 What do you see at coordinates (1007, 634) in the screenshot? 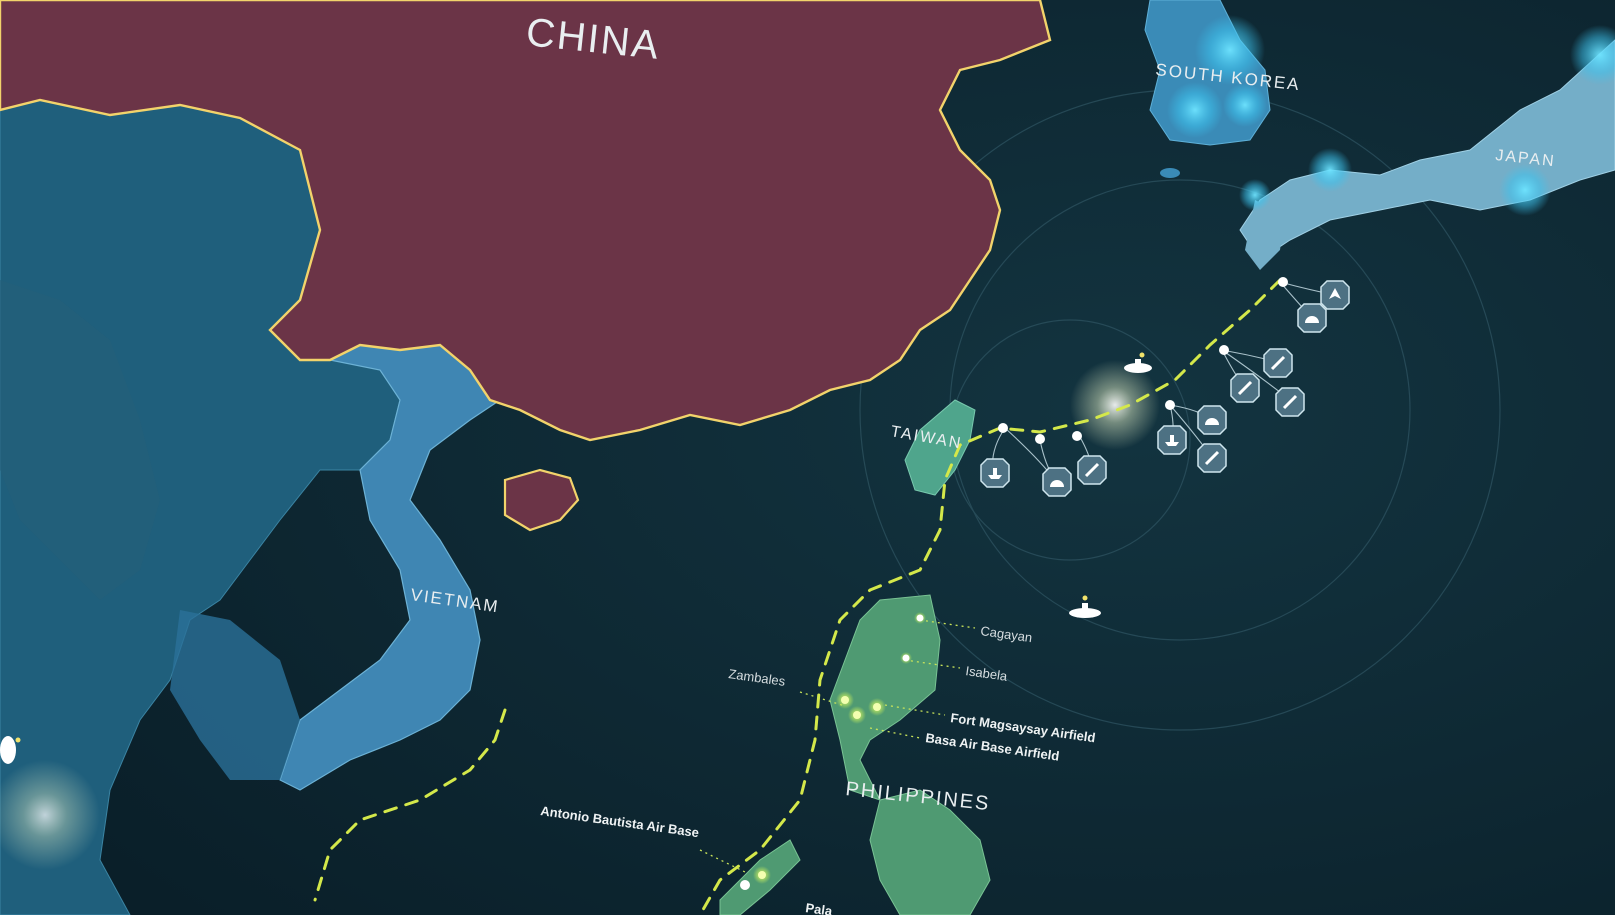
I see `label-cagayan: Cagayan` at bounding box center [1007, 634].